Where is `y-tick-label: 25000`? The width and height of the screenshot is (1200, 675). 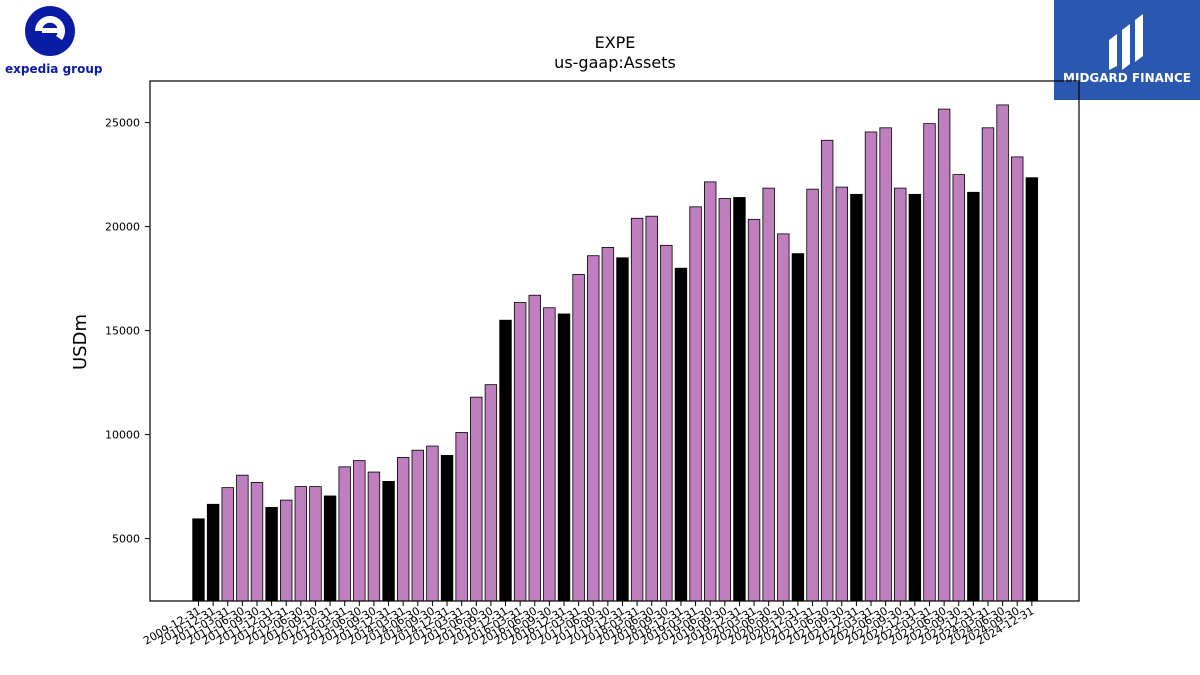 y-tick-label: 25000 is located at coordinates (122, 123).